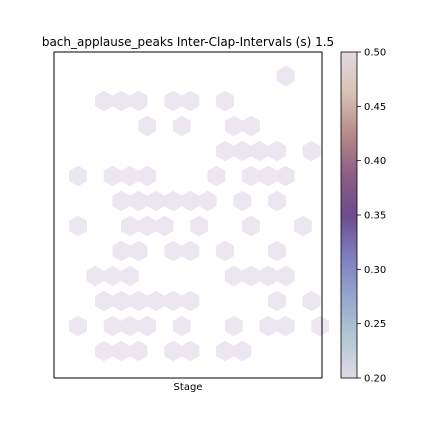  What do you see at coordinates (375, 379) in the screenshot?
I see `colorbar-tick-label: 0.20` at bounding box center [375, 379].